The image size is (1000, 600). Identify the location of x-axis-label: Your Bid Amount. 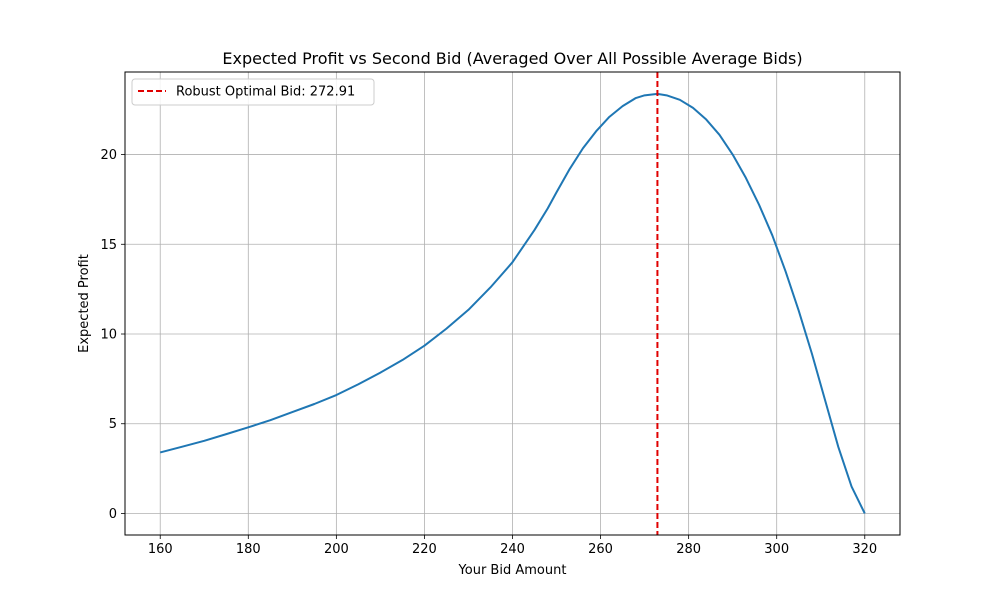
(512, 570).